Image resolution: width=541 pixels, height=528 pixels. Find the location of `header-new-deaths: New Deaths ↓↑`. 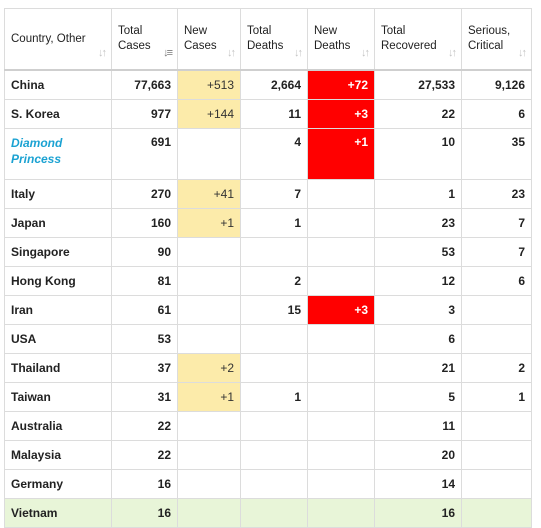

header-new-deaths: New Deaths ↓↑ is located at coordinates (341, 39).